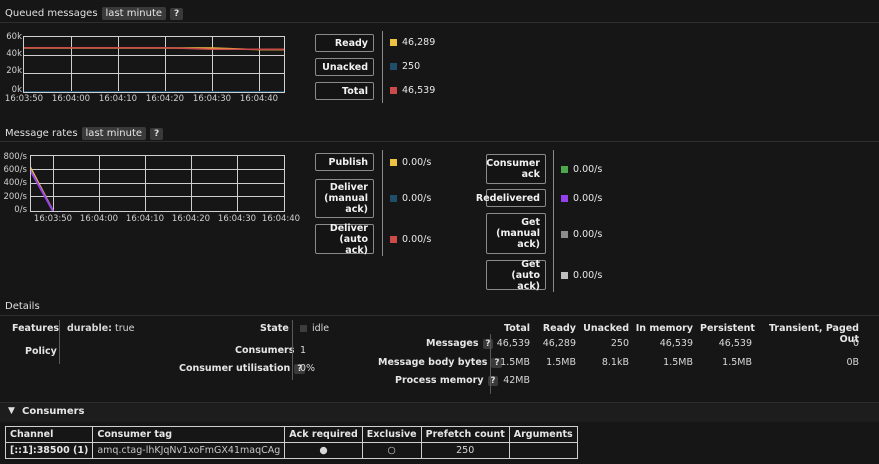 This screenshot has height=464, width=879. I want to click on features-value: durable: true, so click(101, 328).